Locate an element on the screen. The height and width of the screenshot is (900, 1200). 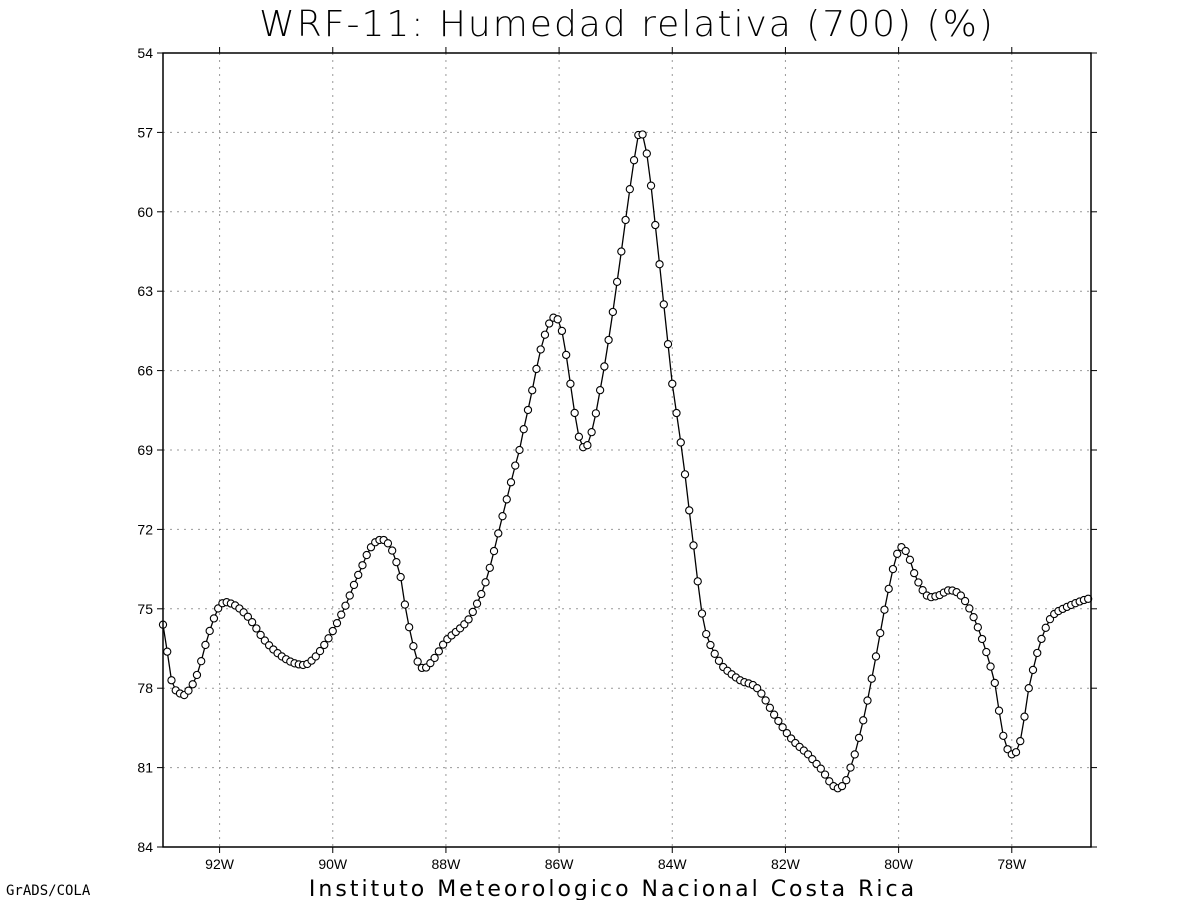
y-tick-label: 63 is located at coordinates (145, 291).